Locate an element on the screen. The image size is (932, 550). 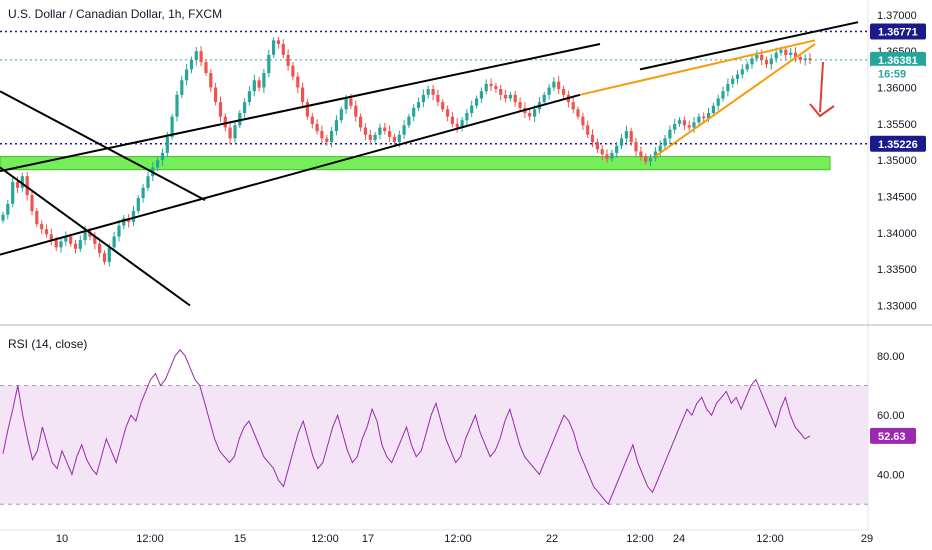
price-tick-label: 1.37000 is located at coordinates (897, 16).